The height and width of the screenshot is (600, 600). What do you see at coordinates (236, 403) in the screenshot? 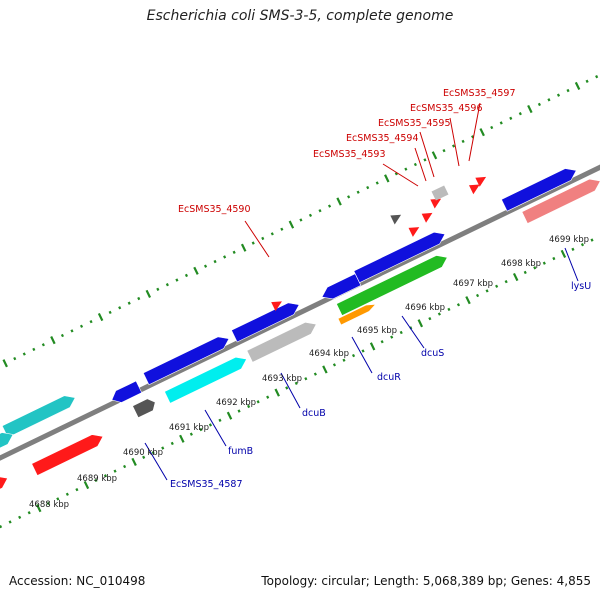
I see `scale-label: 4692 kbp` at bounding box center [236, 403].